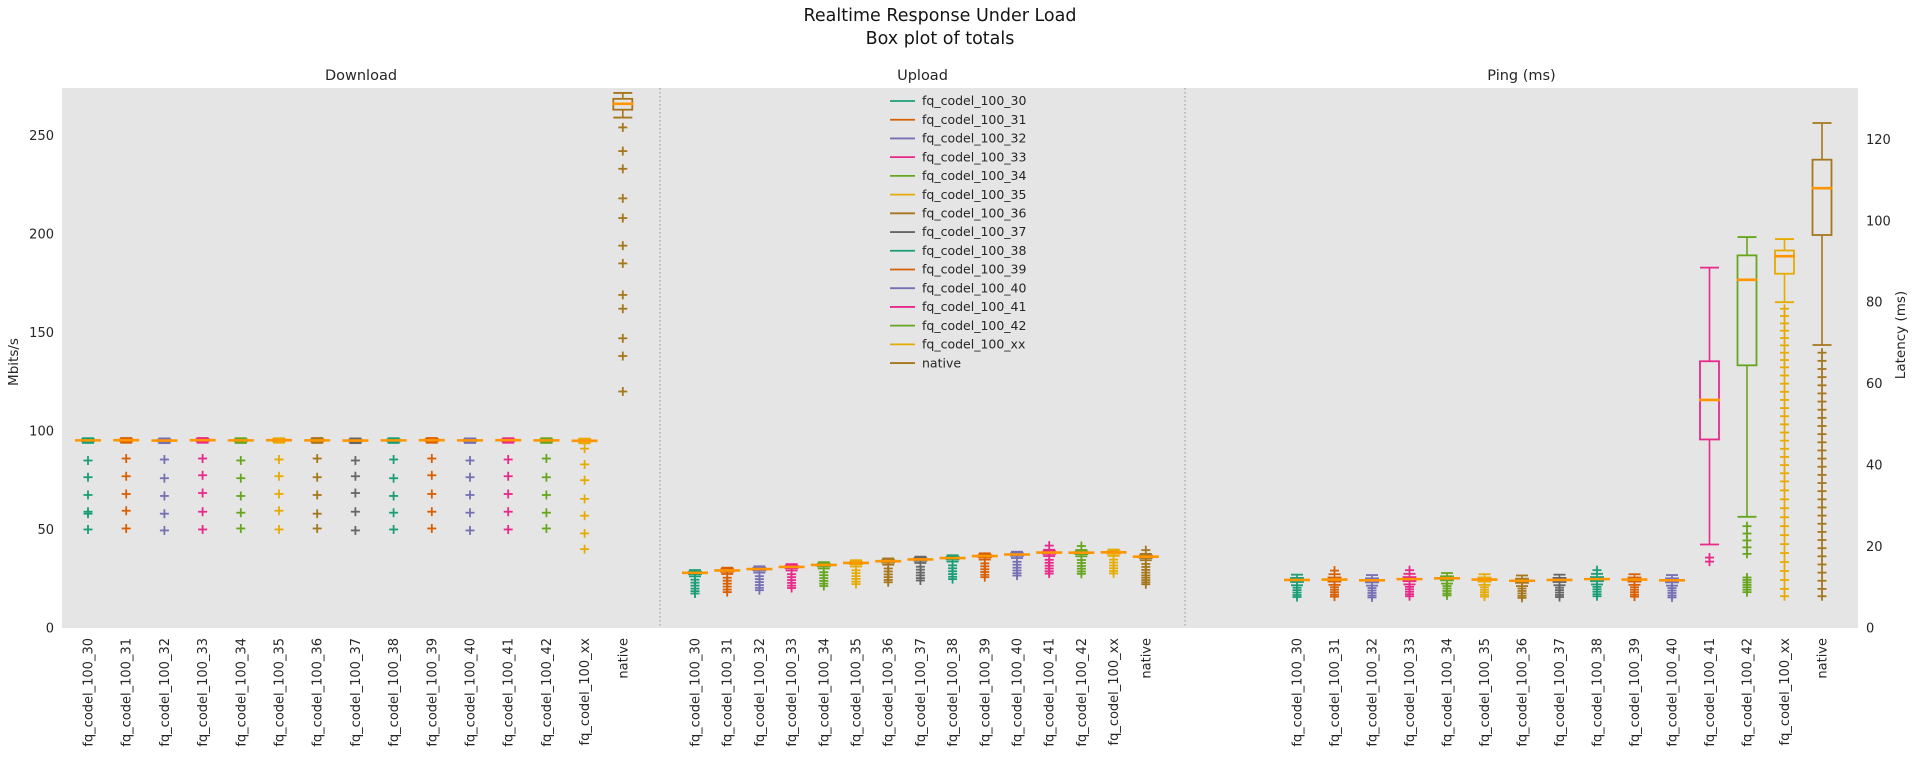  Describe the element at coordinates (974, 231) in the screenshot. I see `legend-label-fq_codel_100_37: fq_codel_100_37` at that location.